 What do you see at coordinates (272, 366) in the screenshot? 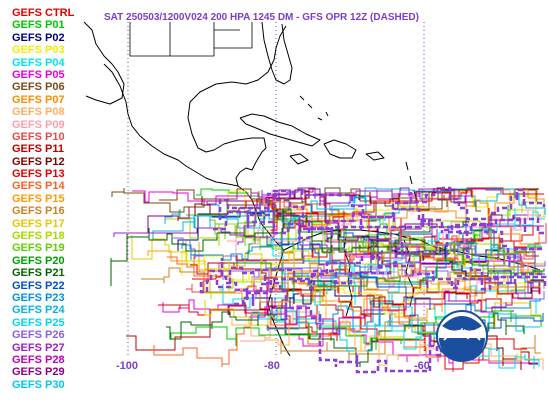
I see `longitude-label-80: -80` at bounding box center [272, 366].